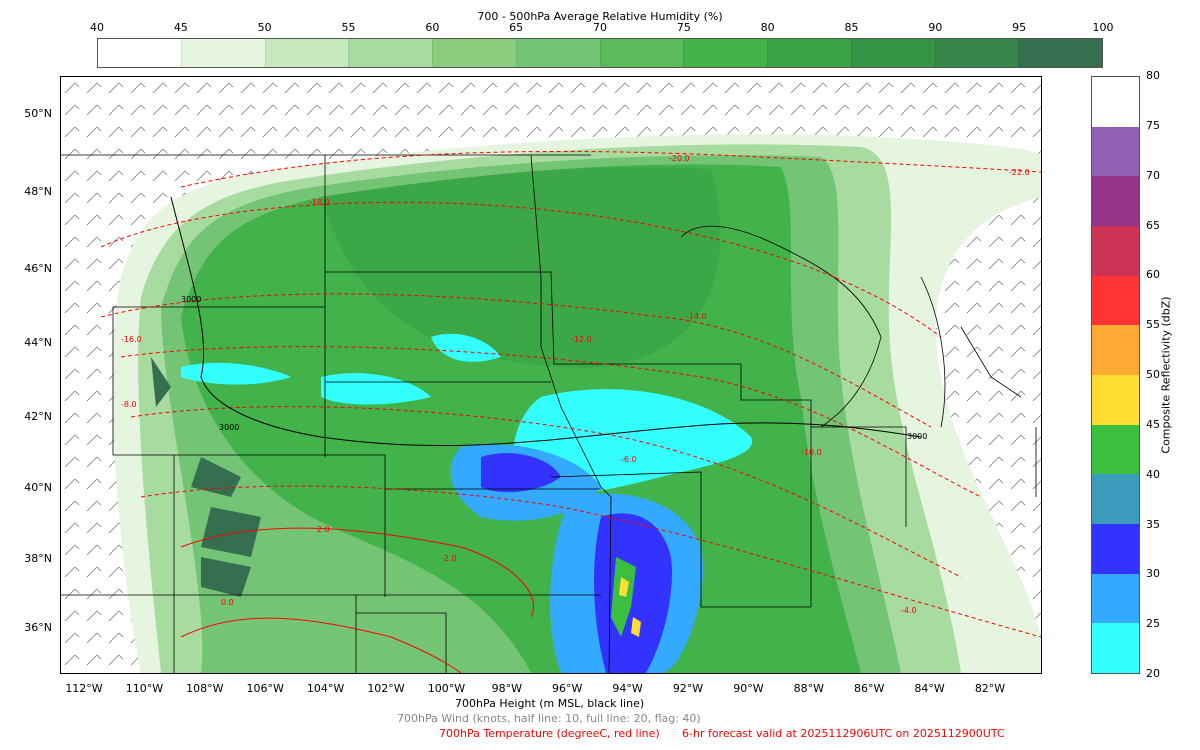 The height and width of the screenshot is (750, 1200). What do you see at coordinates (767, 27) in the screenshot?
I see `rh-tick-label: 80` at bounding box center [767, 27].